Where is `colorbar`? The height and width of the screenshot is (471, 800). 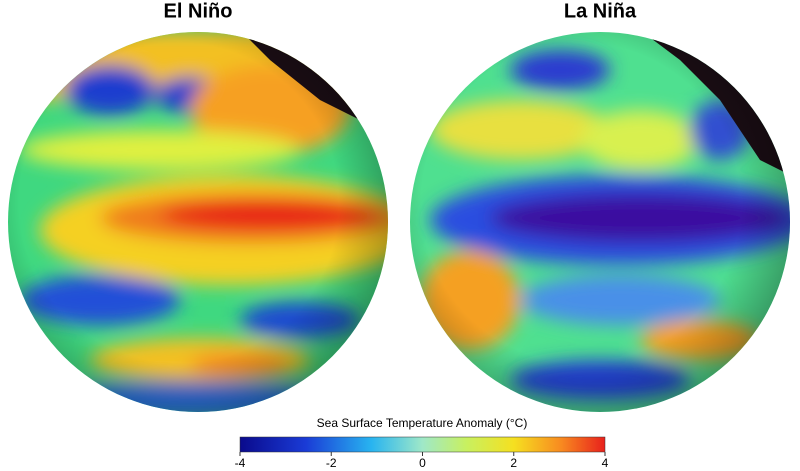
colorbar is located at coordinates (422, 444).